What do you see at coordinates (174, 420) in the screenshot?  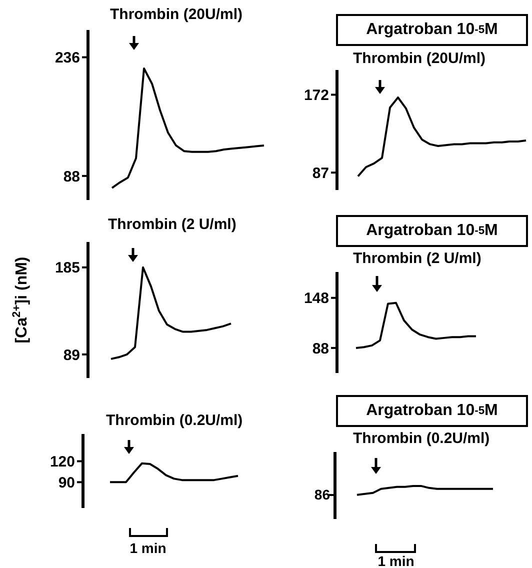 I see `chart-title: Thrombin (0.2U/ml)` at bounding box center [174, 420].